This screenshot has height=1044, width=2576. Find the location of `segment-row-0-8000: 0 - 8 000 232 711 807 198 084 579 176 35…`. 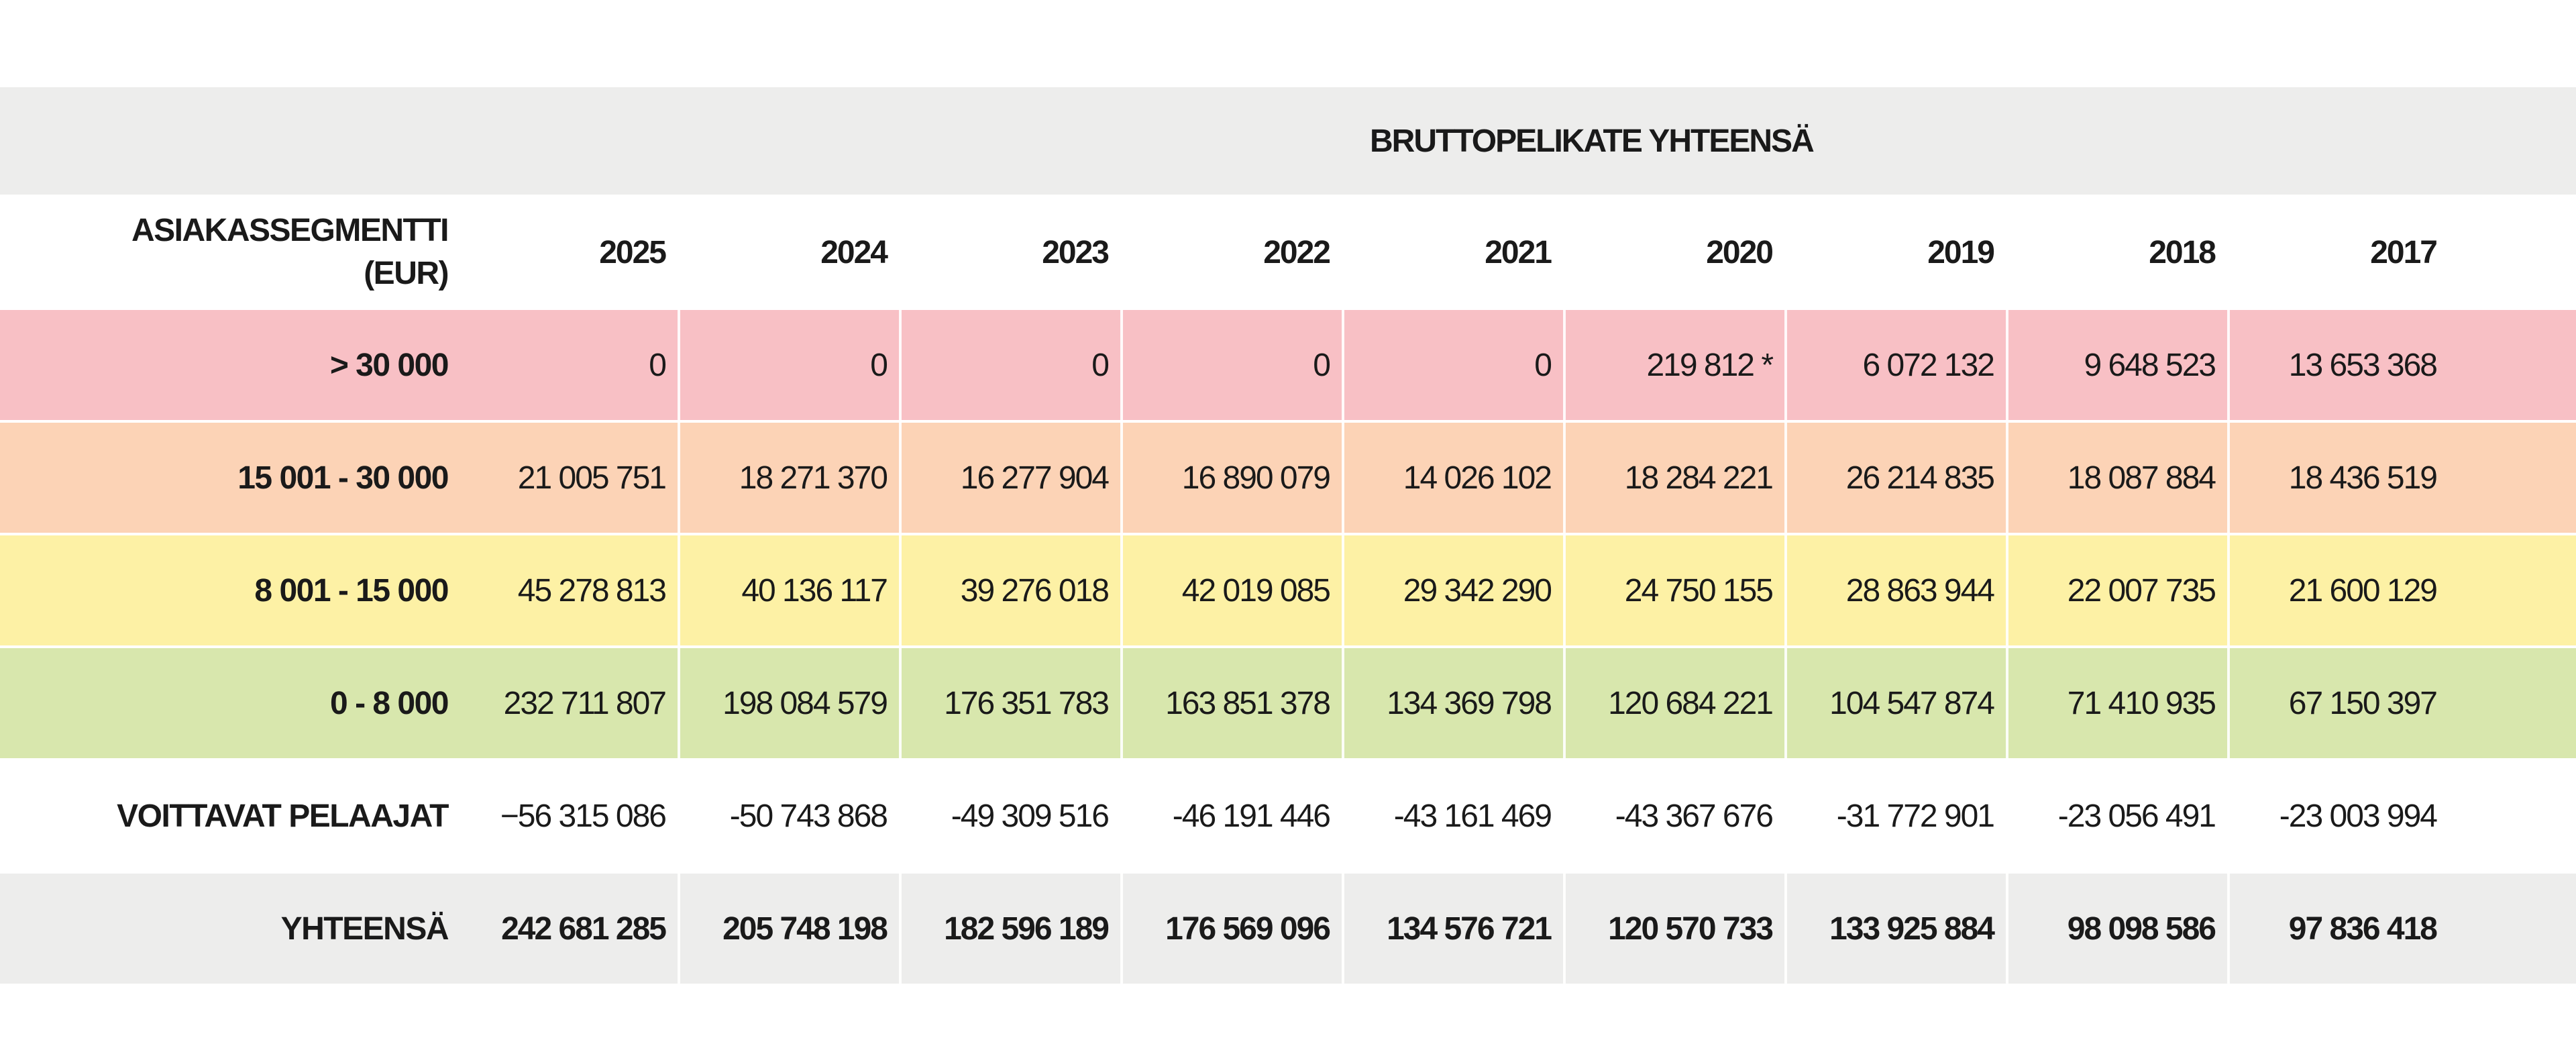

segment-row-0-8000: 0 - 8 000 232 711 807 198 084 579 176 35… is located at coordinates (1288, 703).